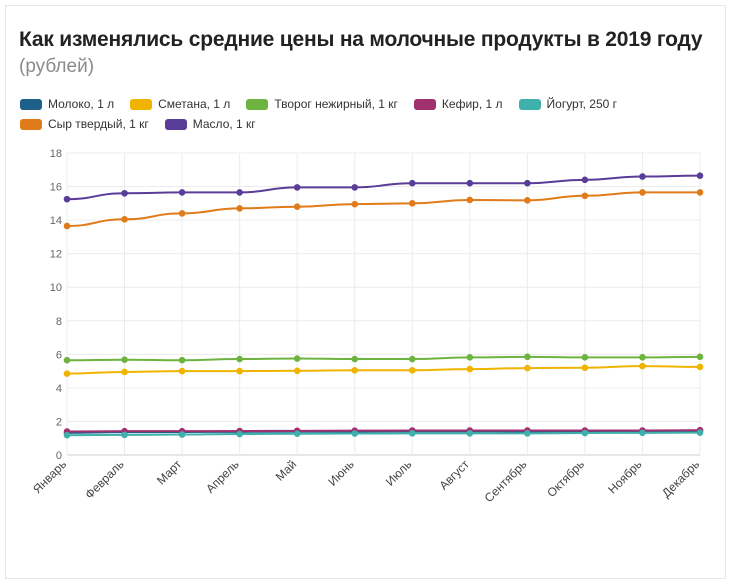 This screenshot has height=584, width=731. I want to click on legend-label-kefir: Кефир, 1 л, so click(472, 104).